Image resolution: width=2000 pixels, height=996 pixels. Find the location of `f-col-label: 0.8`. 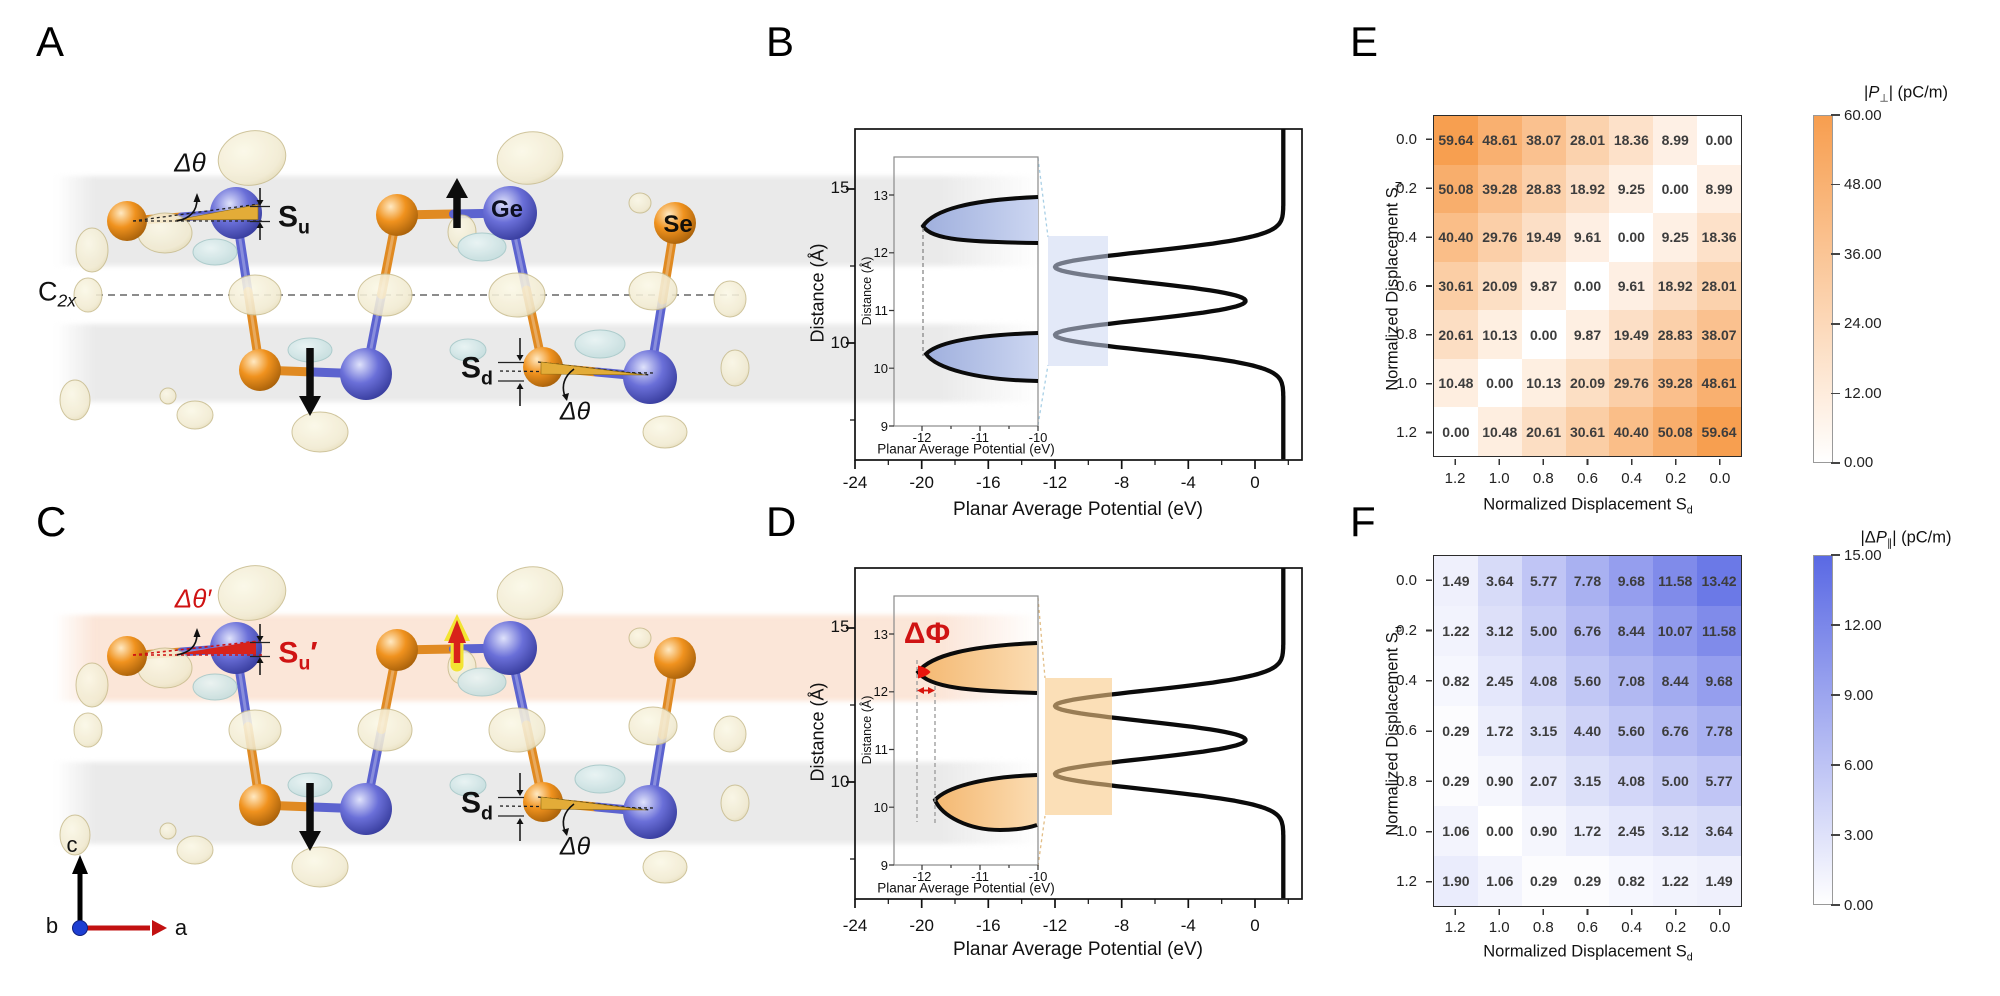

f-col-label: 0.8 is located at coordinates (1543, 927).